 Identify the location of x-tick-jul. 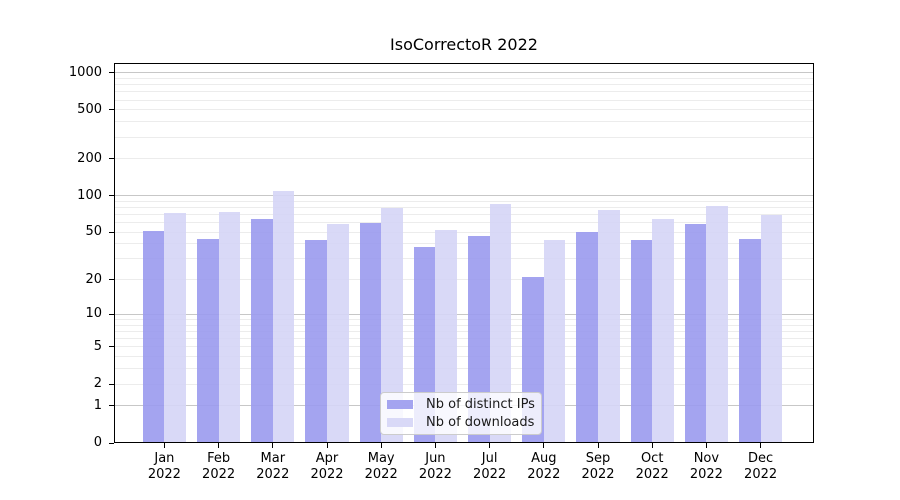
(490, 445).